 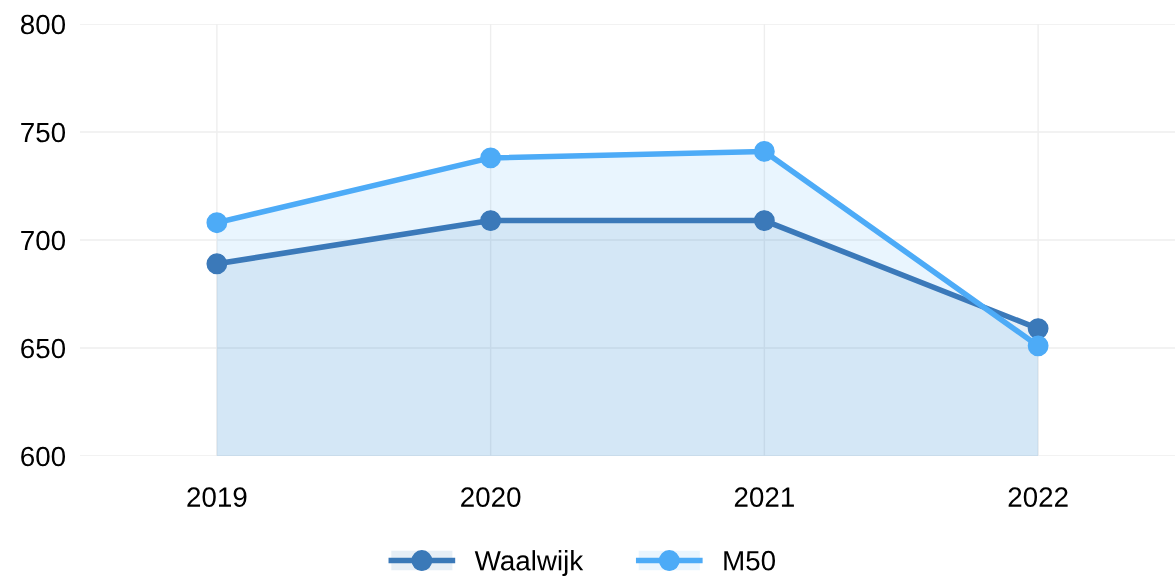 What do you see at coordinates (43, 348) in the screenshot?
I see `y-tick-label: 650` at bounding box center [43, 348].